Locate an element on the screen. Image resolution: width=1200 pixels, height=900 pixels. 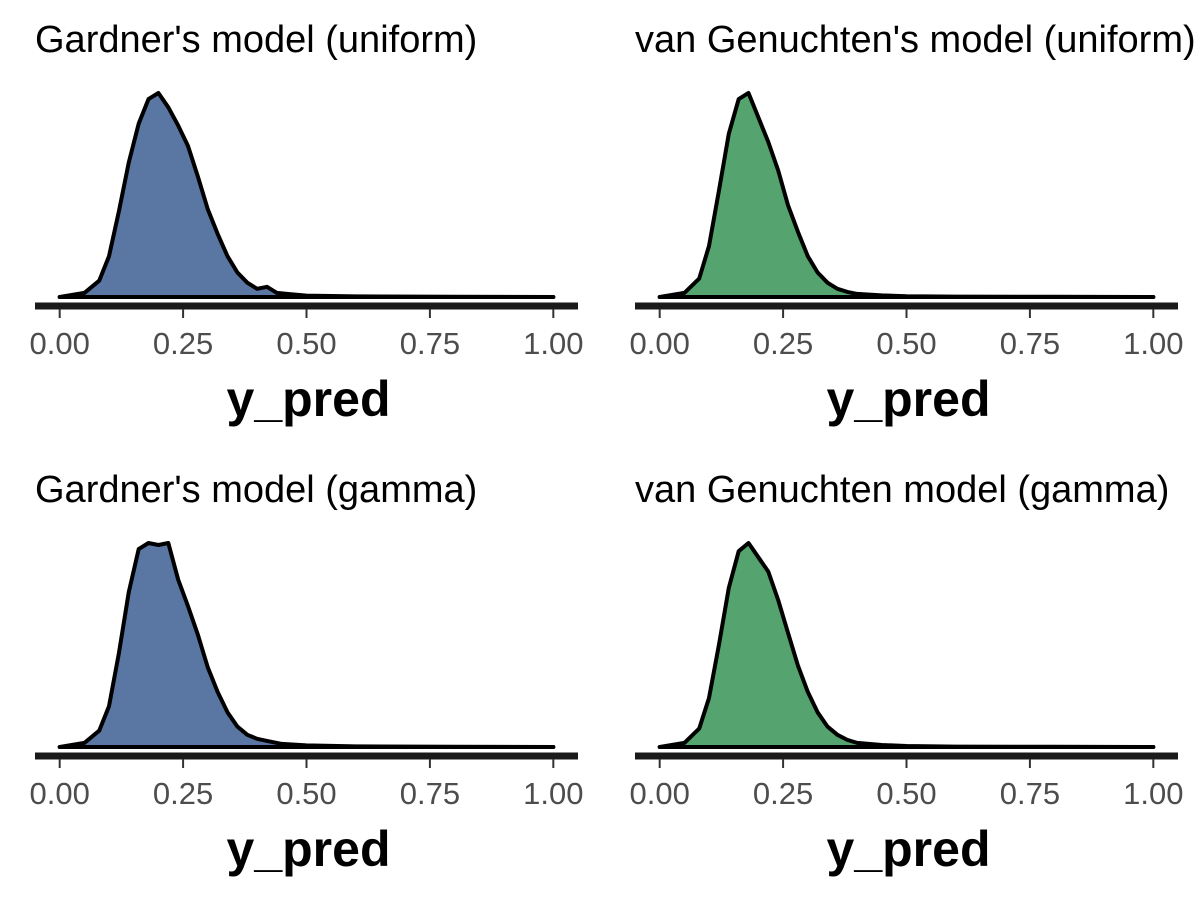
panel-title: van Genuchten model (gamma) is located at coordinates (902, 490).